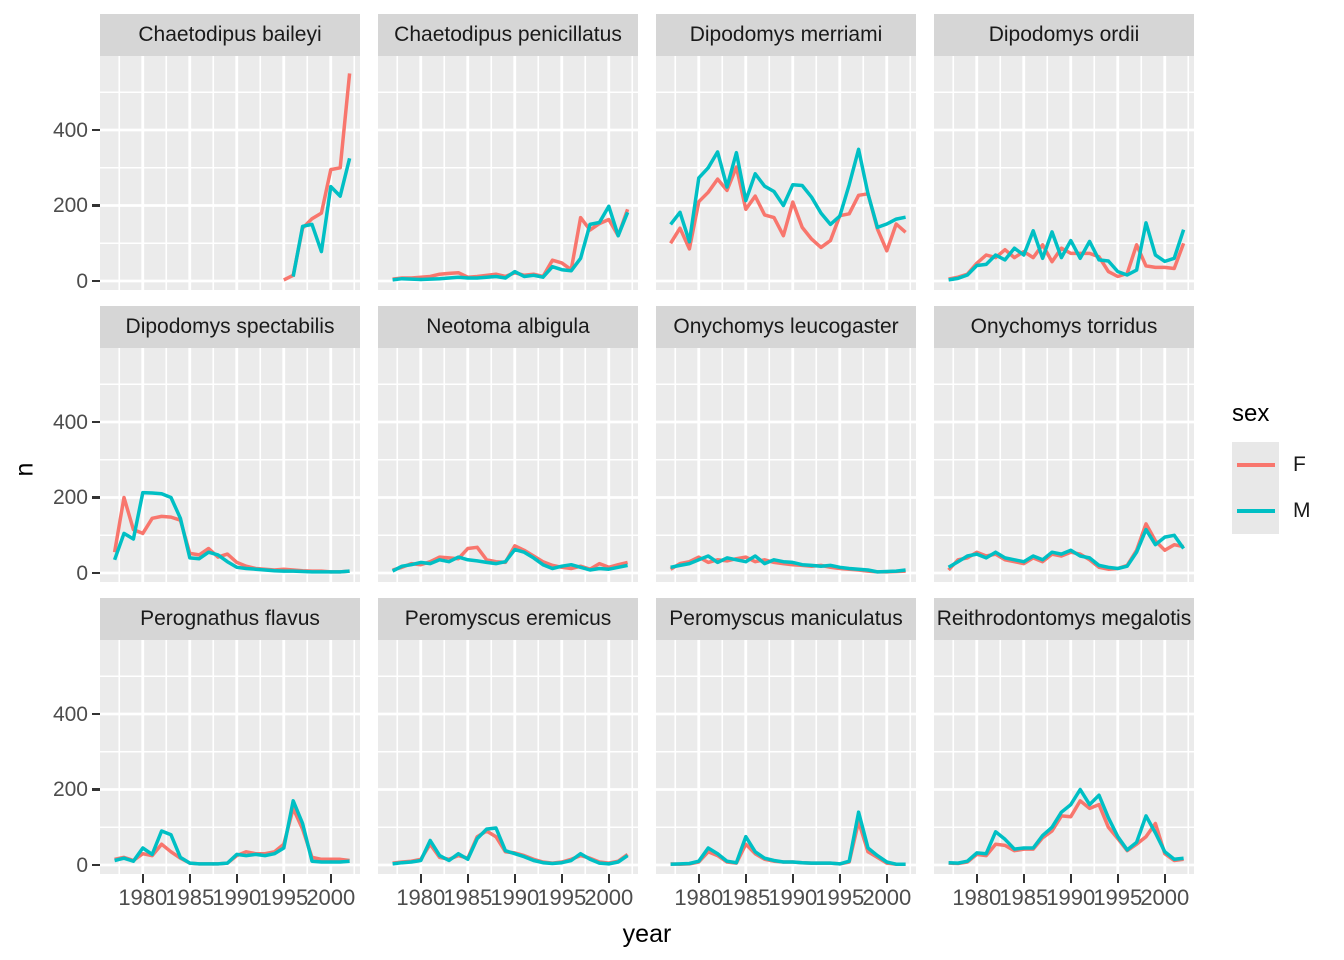  What do you see at coordinates (508, 619) in the screenshot?
I see `facet-strip-title: Peromyscus eremicus` at bounding box center [508, 619].